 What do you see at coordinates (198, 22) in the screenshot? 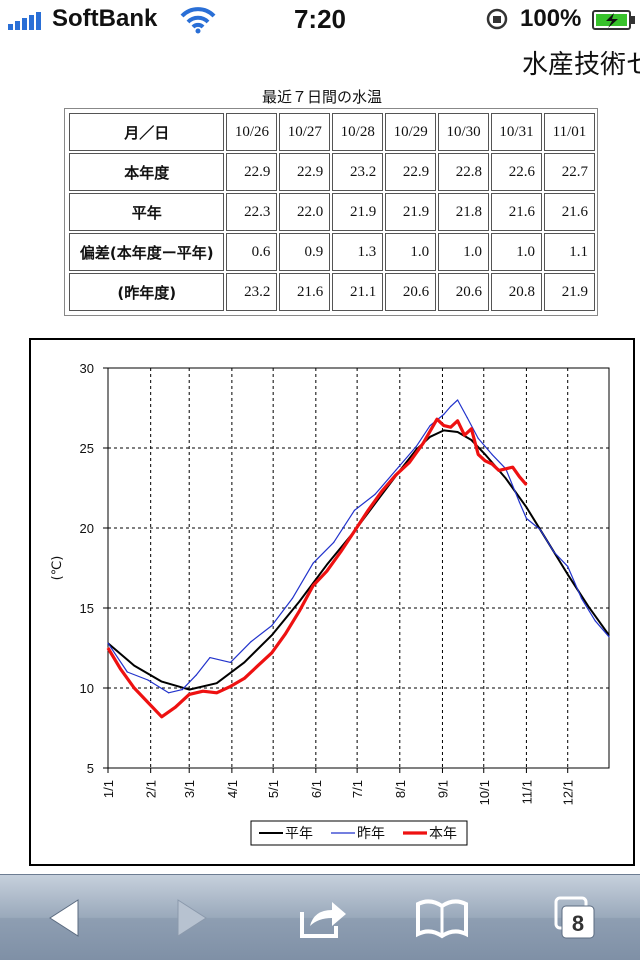
I see `wifi-icon` at bounding box center [198, 22].